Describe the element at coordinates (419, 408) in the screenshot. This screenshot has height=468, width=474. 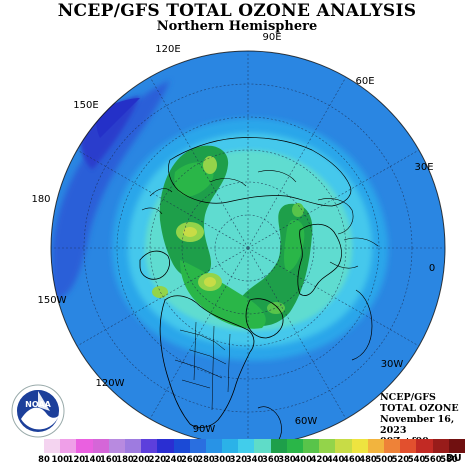
I see `info-line-2: TOTAL OZONE` at that location.